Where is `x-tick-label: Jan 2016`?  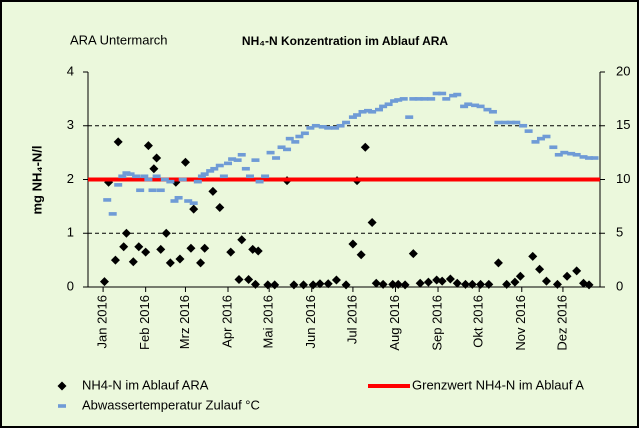 x-tick-label: Jan 2016 is located at coordinates (102, 322).